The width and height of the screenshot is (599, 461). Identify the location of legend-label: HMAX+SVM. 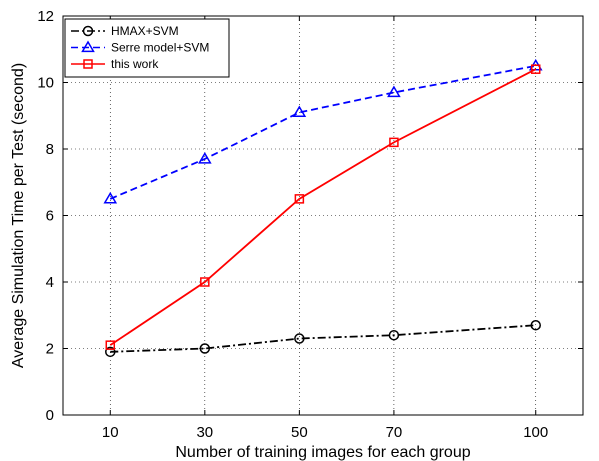
(145, 31).